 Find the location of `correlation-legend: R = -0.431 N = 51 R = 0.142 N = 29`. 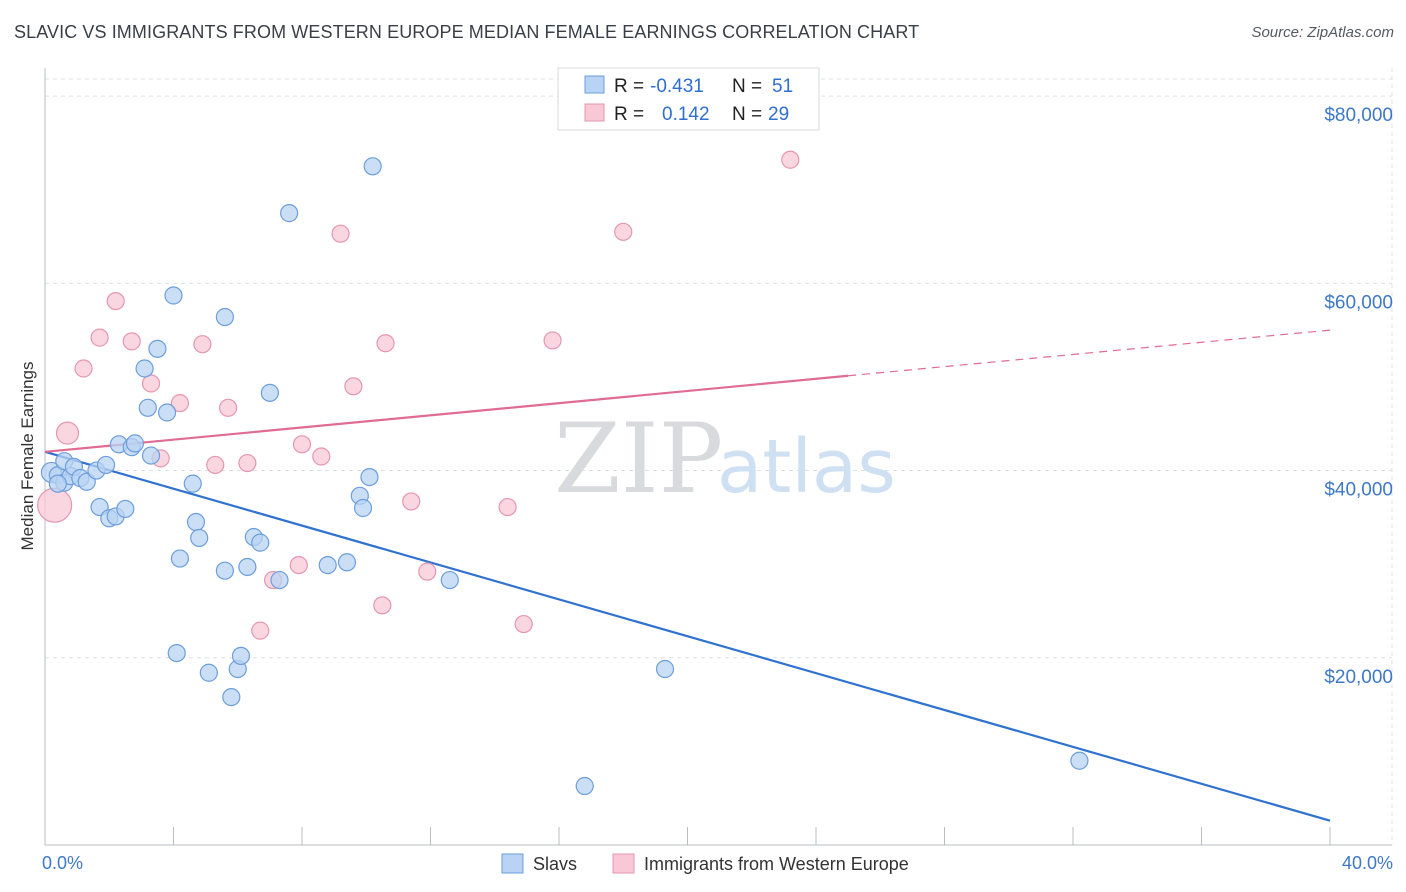

correlation-legend: R = -0.431 N = 51 R = 0.142 N = 29 is located at coordinates (688, 99).